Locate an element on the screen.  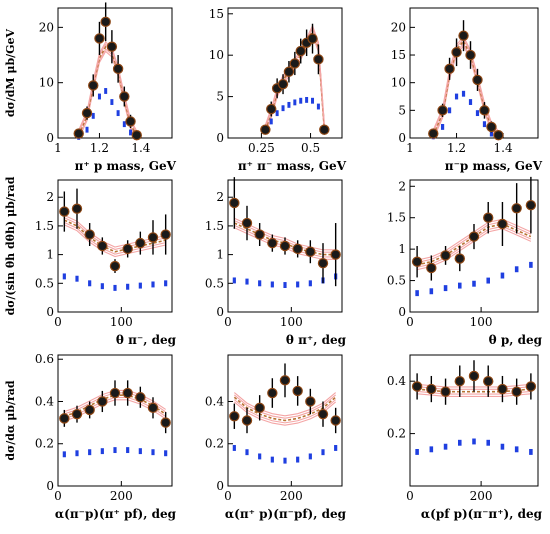
x-axis-label: θ π⁻, deg is located at coordinates (146, 340).